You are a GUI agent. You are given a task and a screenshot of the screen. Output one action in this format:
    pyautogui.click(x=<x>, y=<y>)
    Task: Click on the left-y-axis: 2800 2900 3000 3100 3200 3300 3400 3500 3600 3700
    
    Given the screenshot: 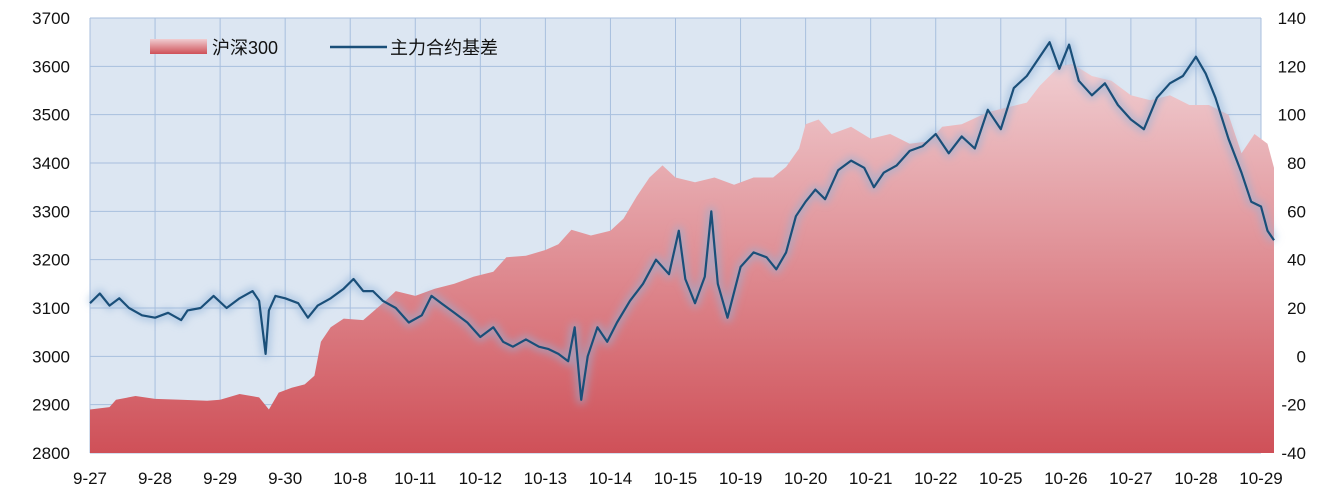 What is the action you would take?
    pyautogui.click(x=51, y=236)
    